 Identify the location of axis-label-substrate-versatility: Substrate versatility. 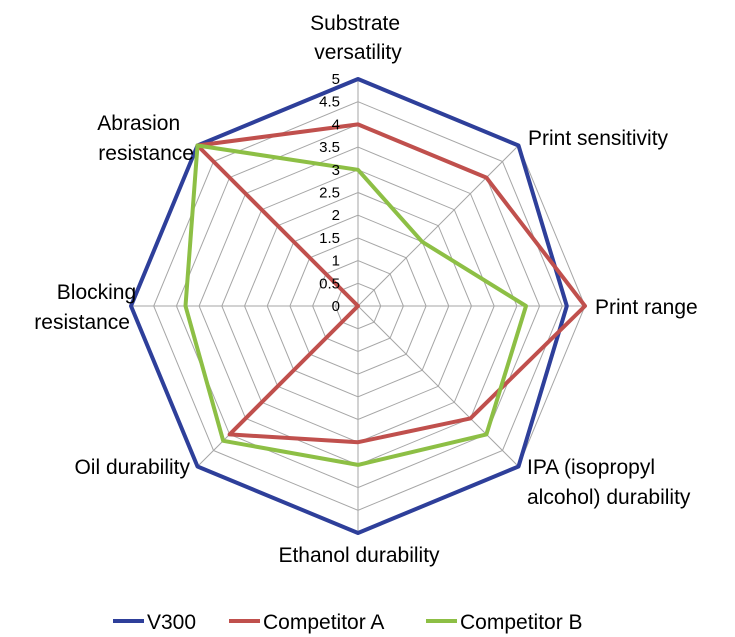
(358, 38).